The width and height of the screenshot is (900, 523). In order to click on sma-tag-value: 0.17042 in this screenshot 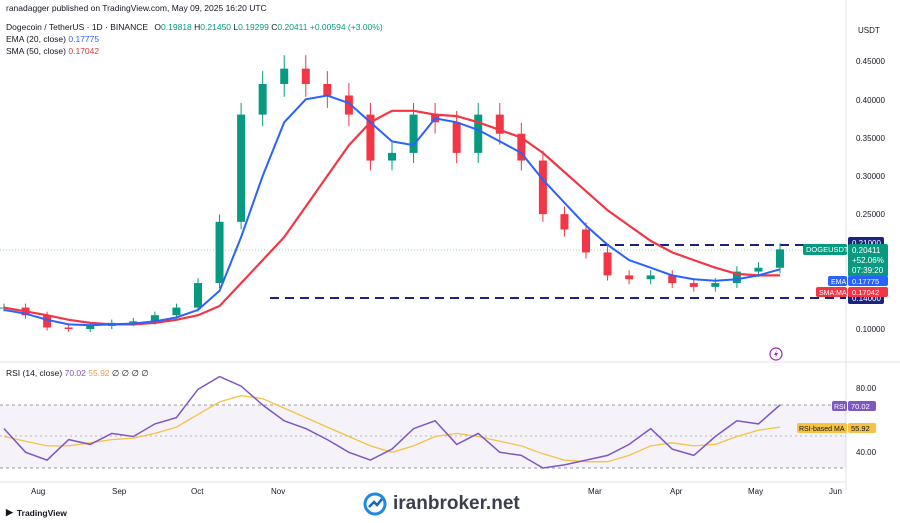, I will do `click(865, 292)`.